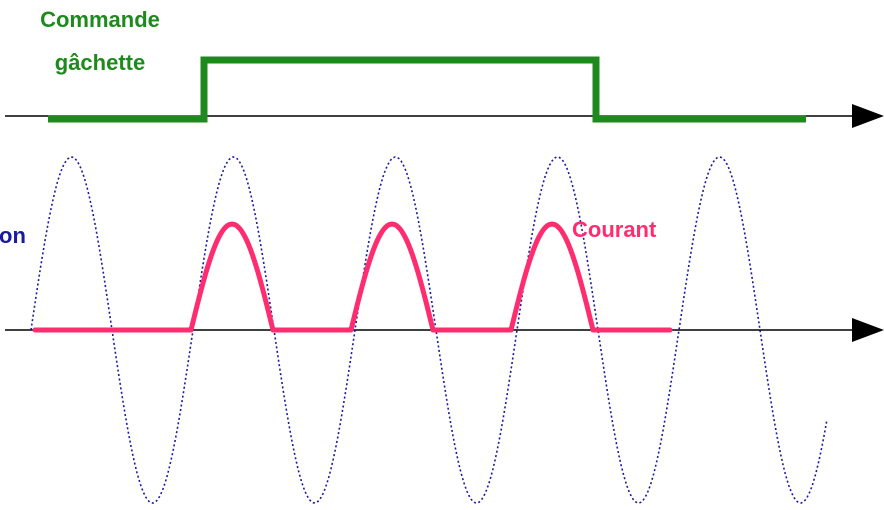  What do you see at coordinates (100, 62) in the screenshot?
I see `gate-label-line2: gâchette` at bounding box center [100, 62].